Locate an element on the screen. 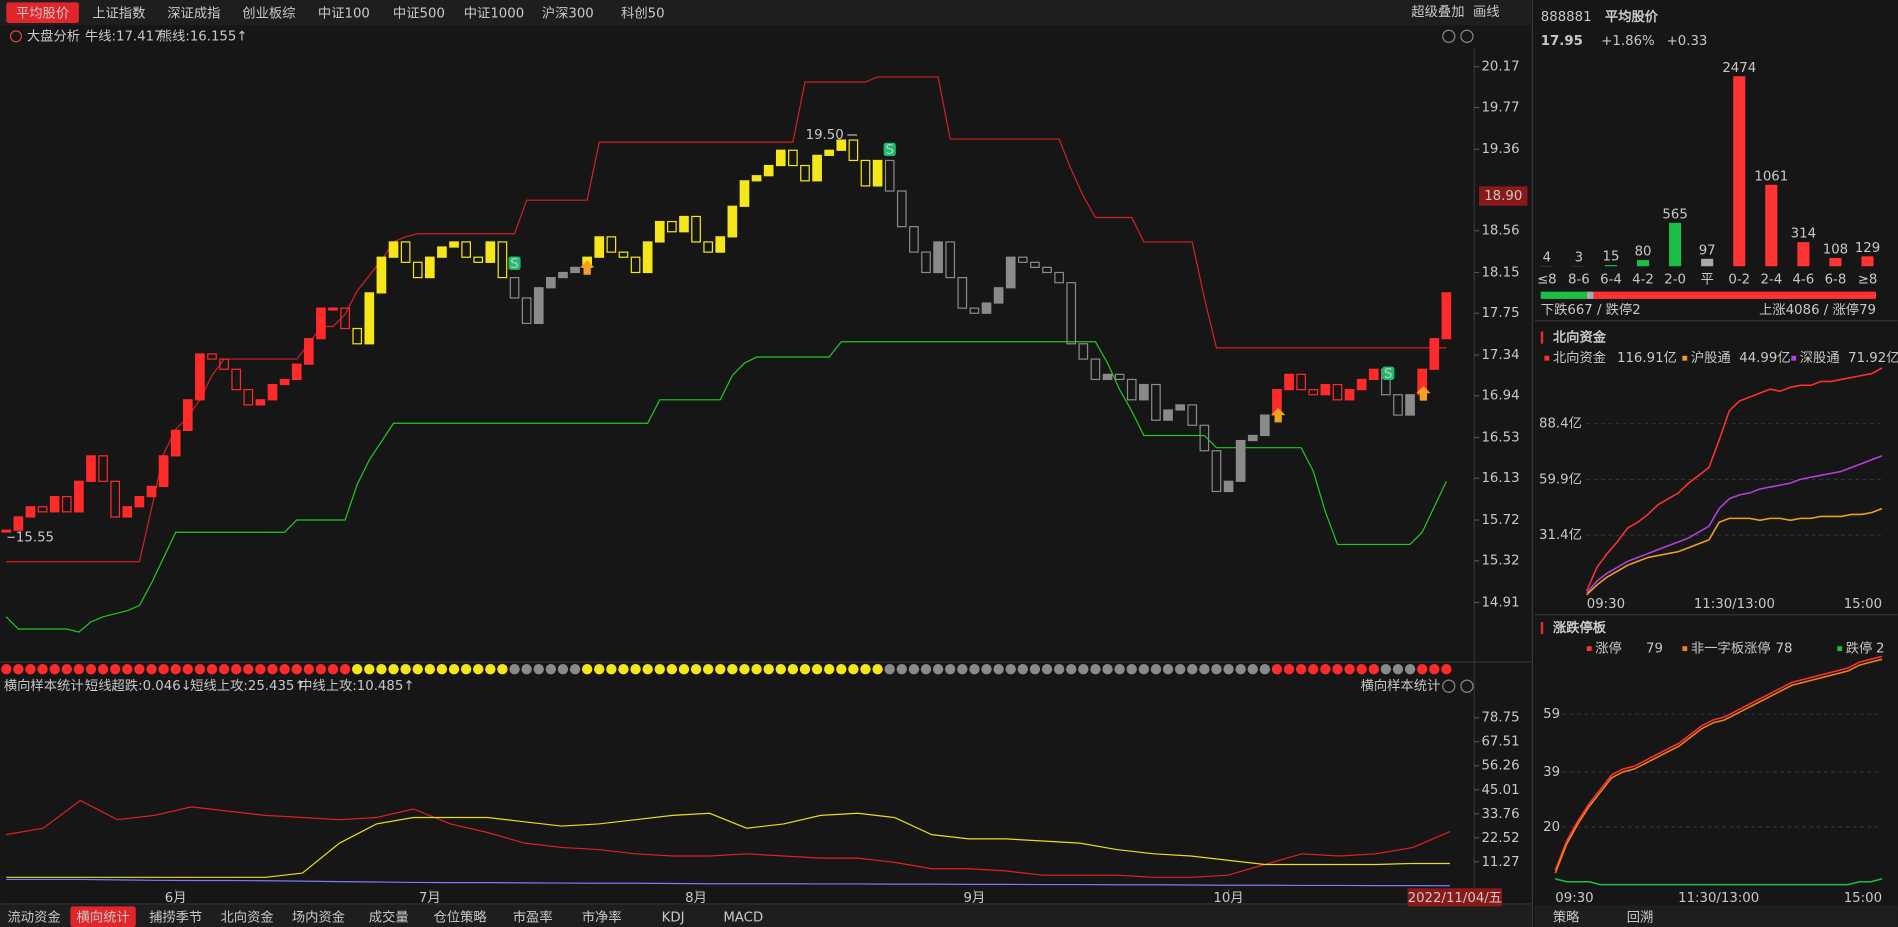  x-tick-label: 8月 is located at coordinates (696, 898).